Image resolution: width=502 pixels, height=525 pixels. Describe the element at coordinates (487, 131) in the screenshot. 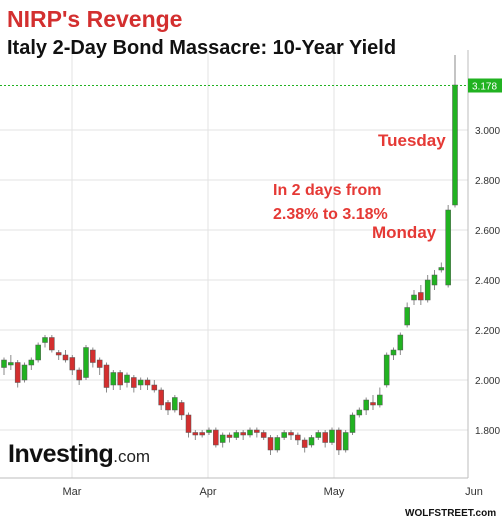

I see `y-tick-label: 3.000` at that location.